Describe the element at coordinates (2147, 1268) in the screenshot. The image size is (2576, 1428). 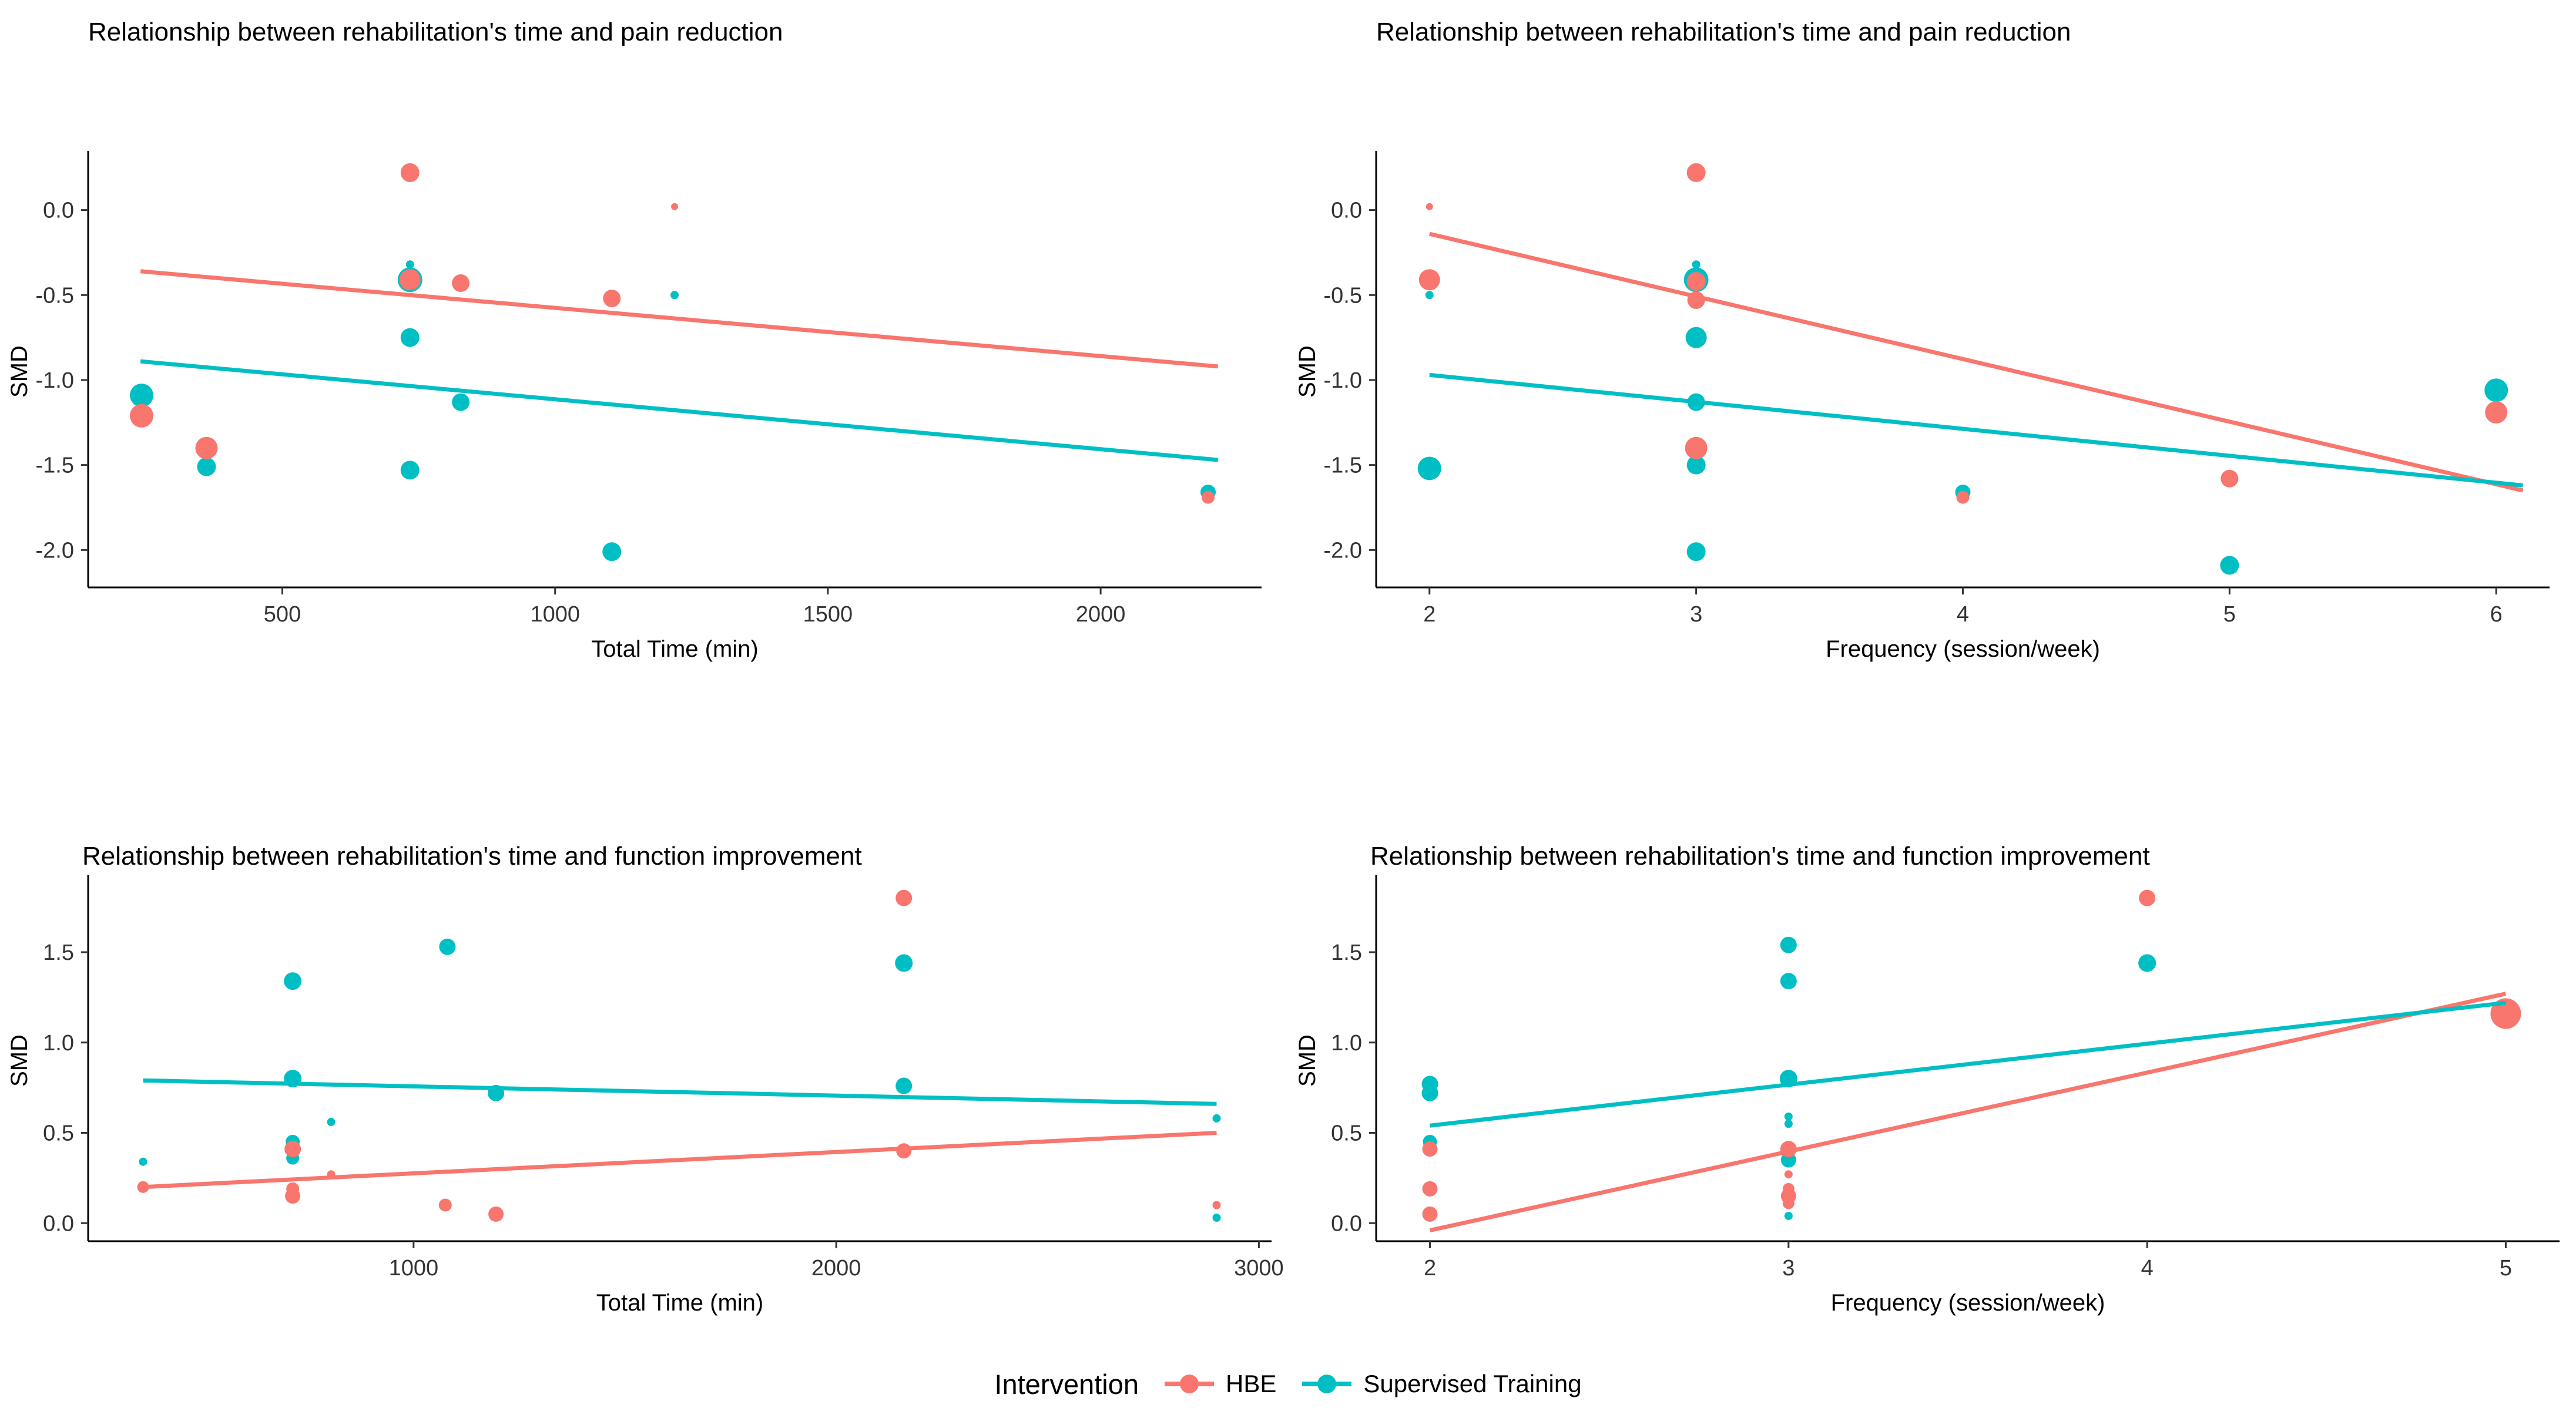
I see `x-tick-label: 4` at that location.